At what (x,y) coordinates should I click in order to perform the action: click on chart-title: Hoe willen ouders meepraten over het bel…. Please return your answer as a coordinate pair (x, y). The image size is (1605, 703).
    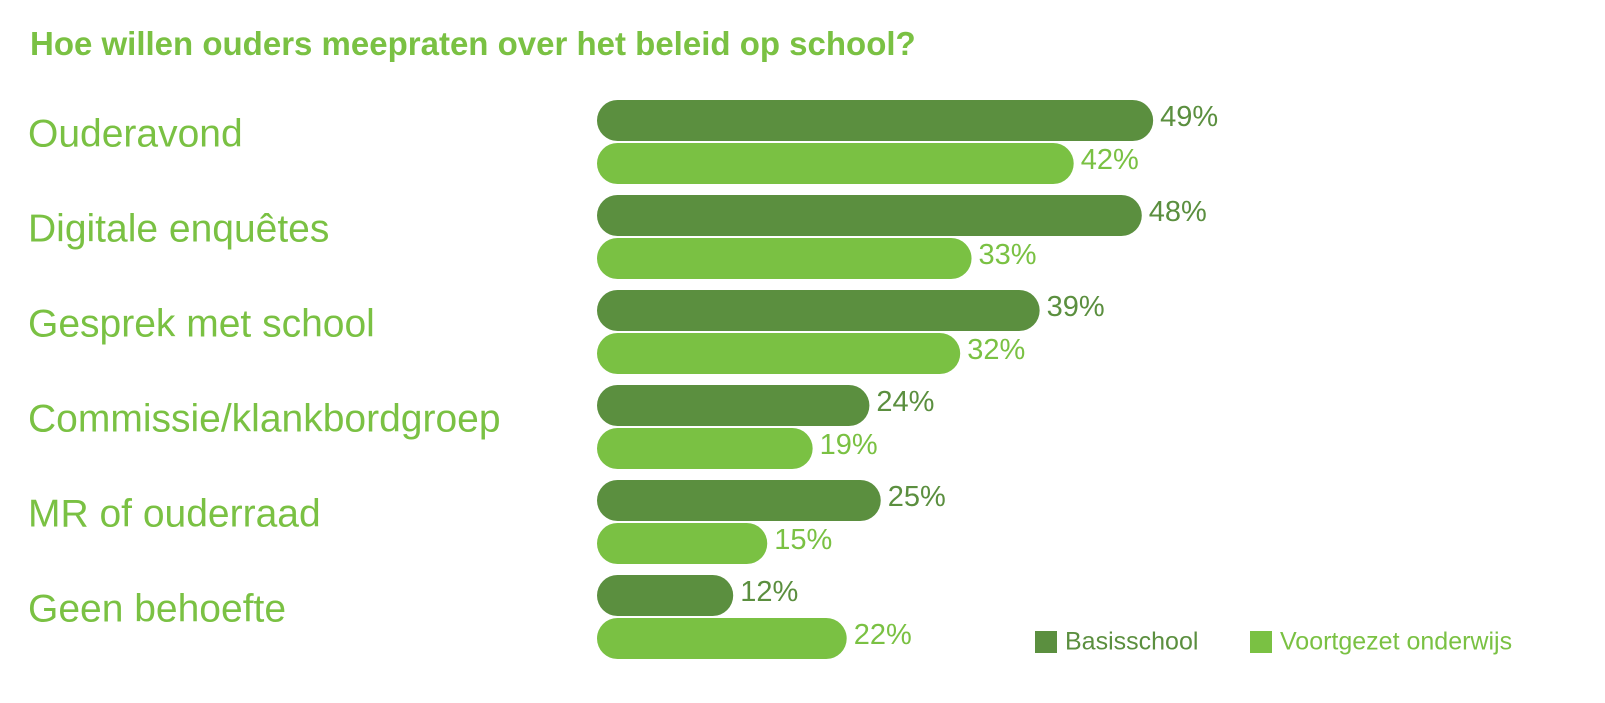
    Looking at the image, I should click on (473, 43).